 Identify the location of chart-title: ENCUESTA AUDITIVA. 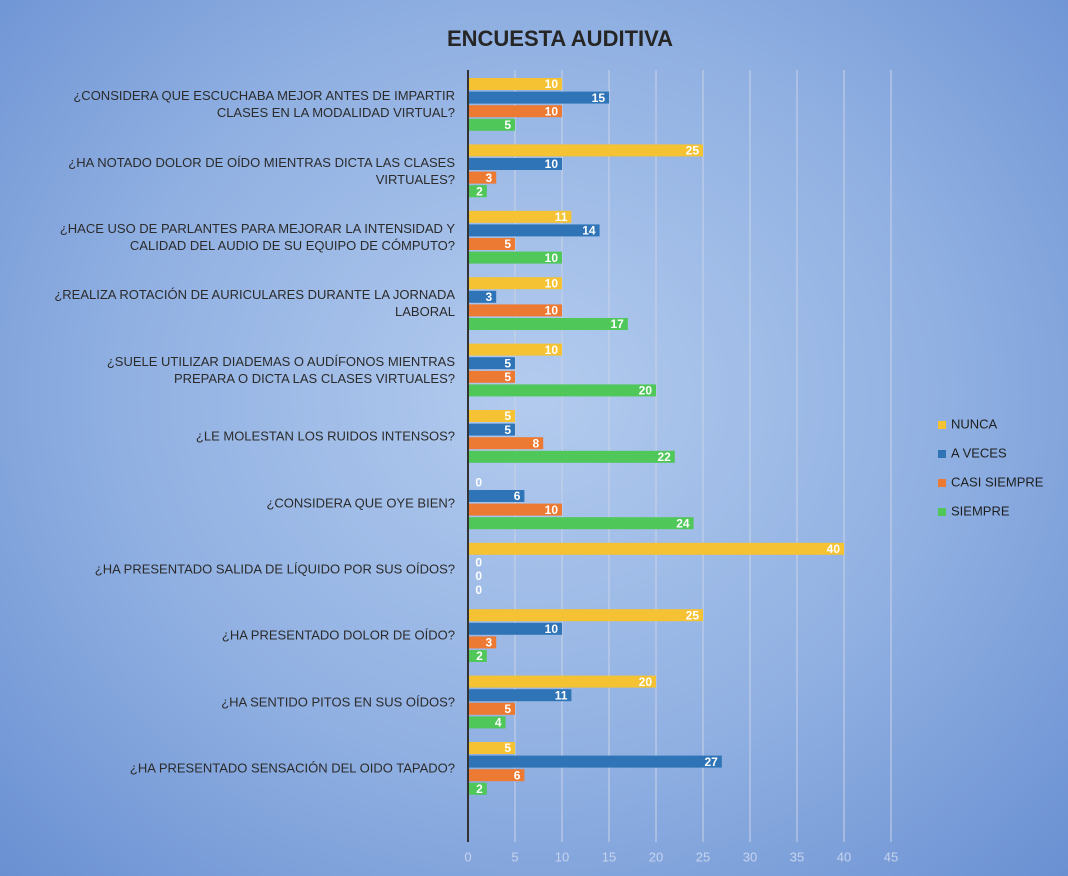
(560, 38).